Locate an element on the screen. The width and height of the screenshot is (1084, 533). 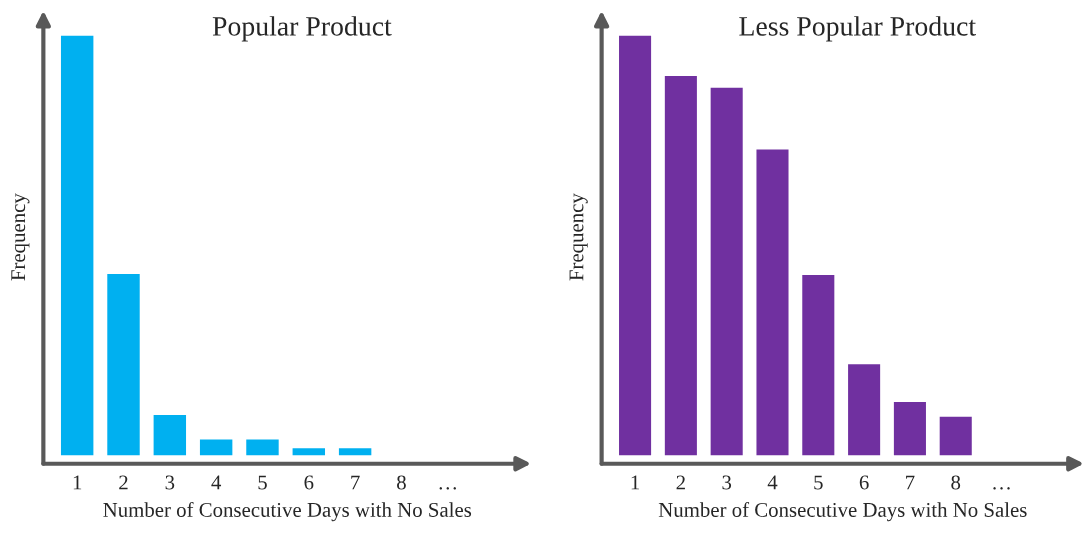
chart-title: Less Popular Product is located at coordinates (857, 29).